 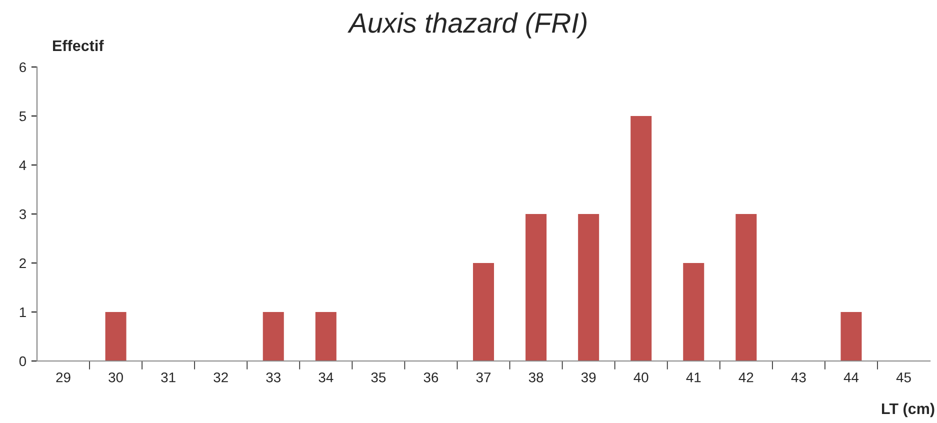 I want to click on x-tick-label: 38, so click(x=536, y=377).